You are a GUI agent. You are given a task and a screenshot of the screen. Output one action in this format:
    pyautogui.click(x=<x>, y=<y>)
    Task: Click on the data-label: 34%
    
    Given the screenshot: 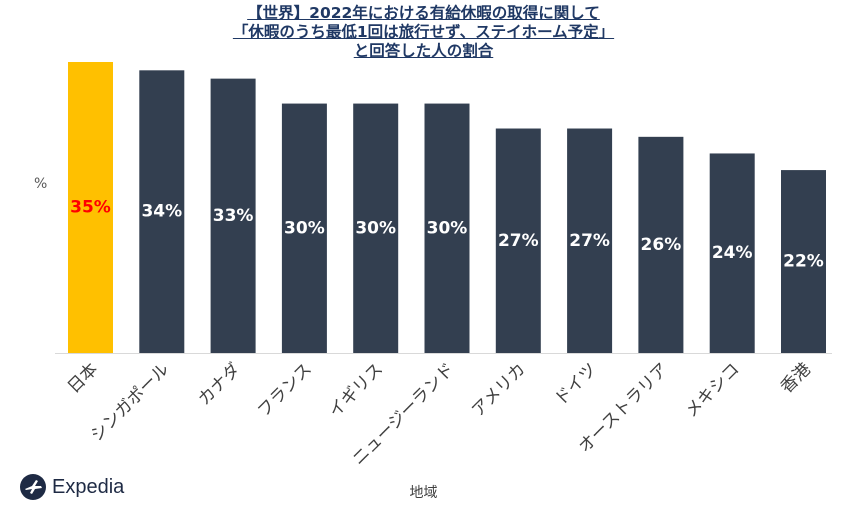 What is the action you would take?
    pyautogui.click(x=161, y=212)
    